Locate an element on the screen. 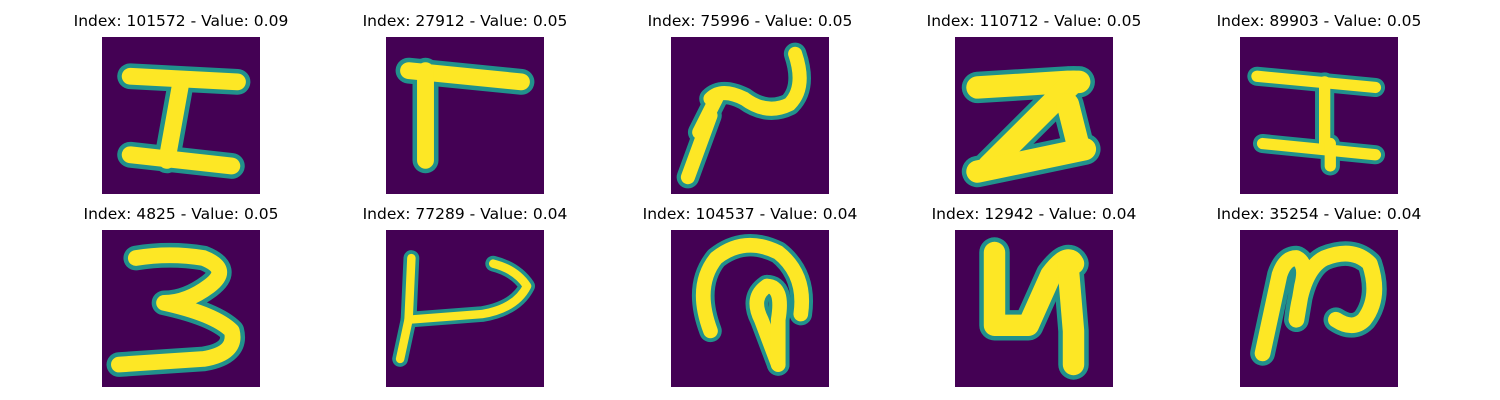 This screenshot has width=1500, height=400. glyph-H-icon is located at coordinates (1319, 115).